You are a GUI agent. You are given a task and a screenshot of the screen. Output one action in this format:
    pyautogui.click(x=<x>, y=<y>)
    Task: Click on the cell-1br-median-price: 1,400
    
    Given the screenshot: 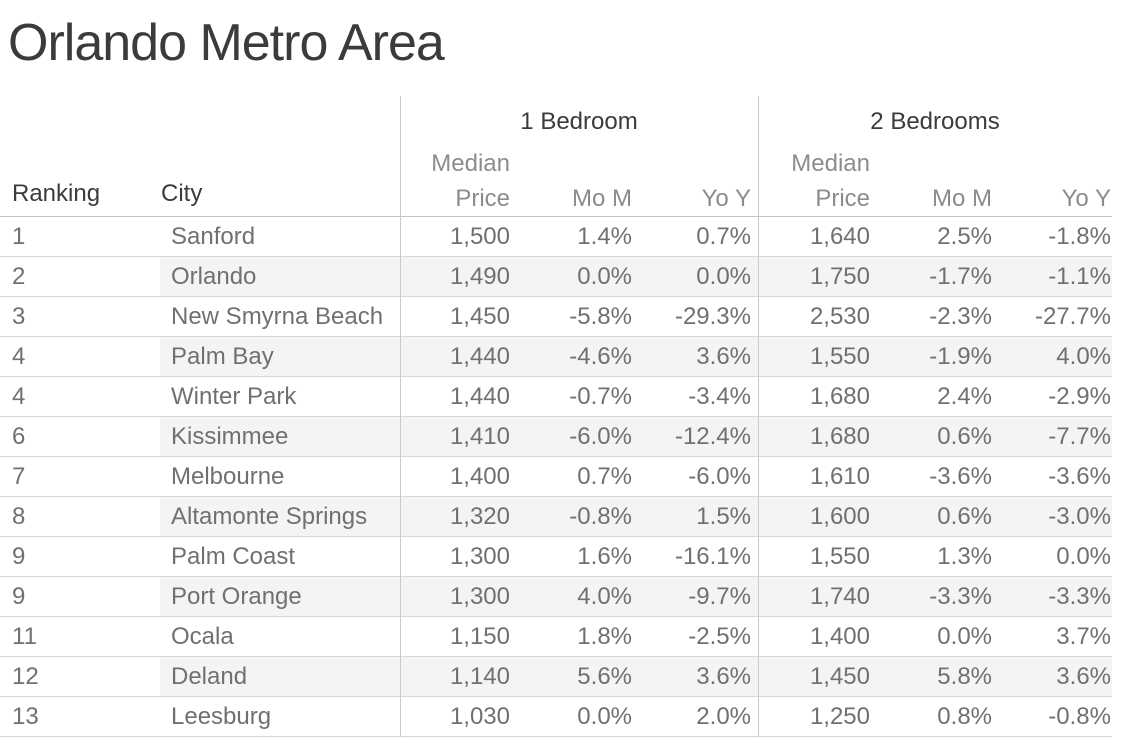 What is the action you would take?
    pyautogui.click(x=479, y=476)
    